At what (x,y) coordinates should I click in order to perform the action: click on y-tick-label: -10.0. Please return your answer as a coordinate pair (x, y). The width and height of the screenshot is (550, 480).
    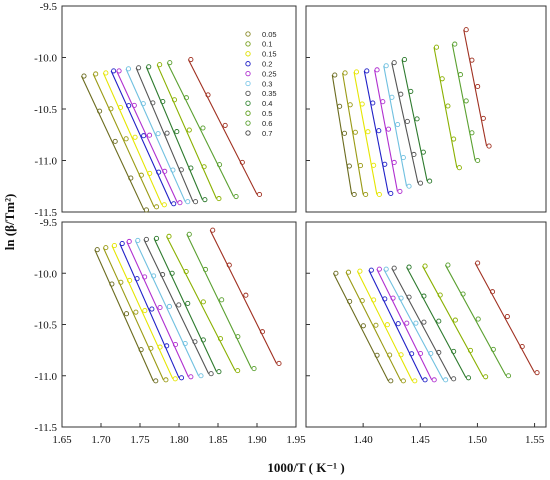
    Looking at the image, I should click on (45, 274).